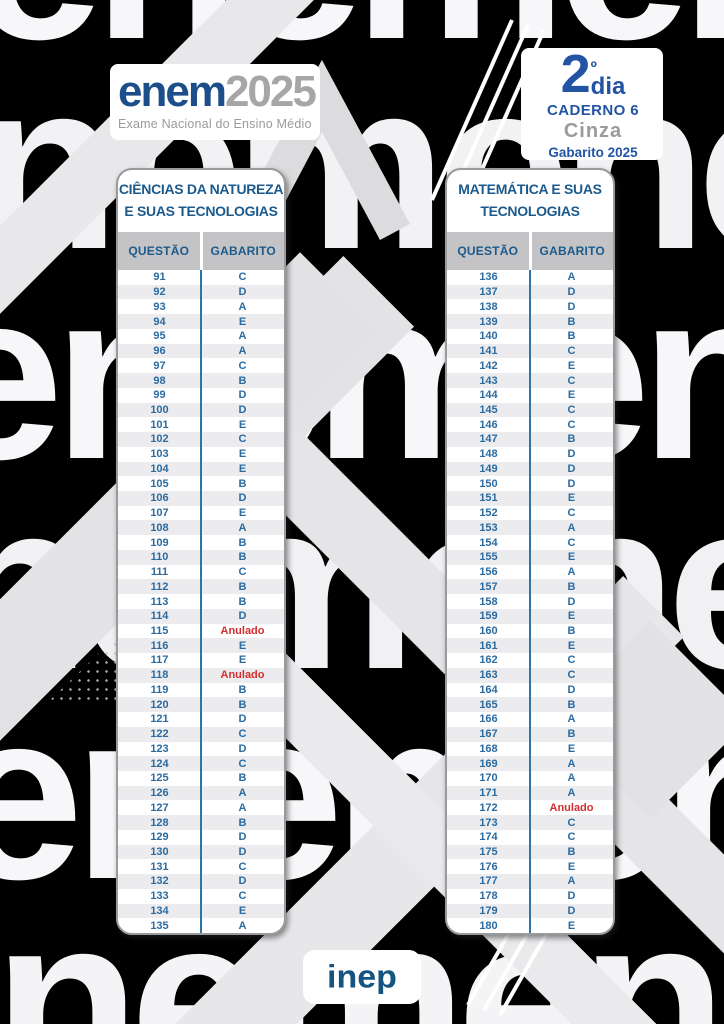  Describe the element at coordinates (201, 321) in the screenshot. I see `answer-row: 94 E` at that location.